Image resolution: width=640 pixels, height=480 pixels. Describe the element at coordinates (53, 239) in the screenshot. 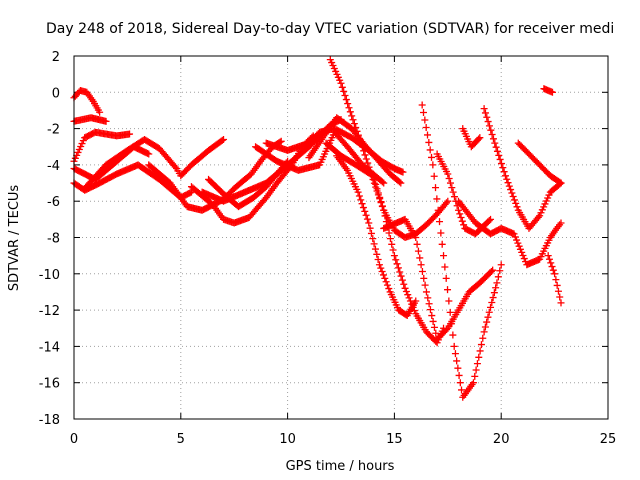

I see `y-tick-label: -8` at that location.